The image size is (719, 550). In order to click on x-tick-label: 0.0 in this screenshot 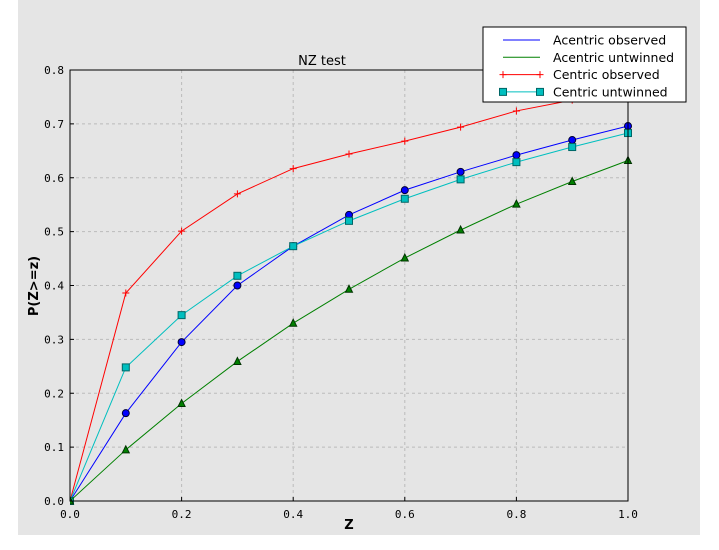, I will do `click(70, 514)`.